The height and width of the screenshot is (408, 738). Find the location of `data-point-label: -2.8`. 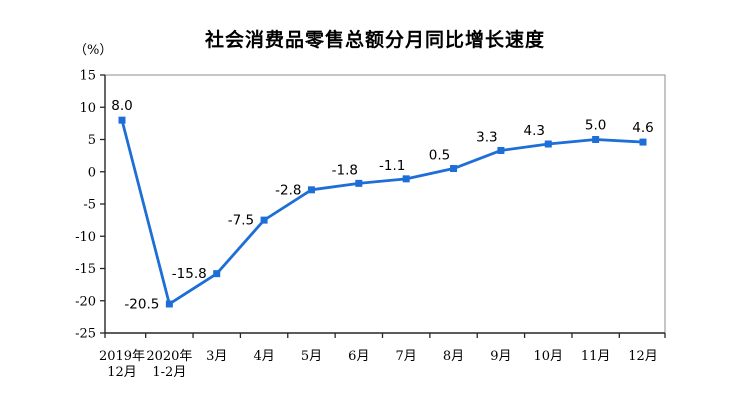

data-point-label: -2.8 is located at coordinates (288, 190).